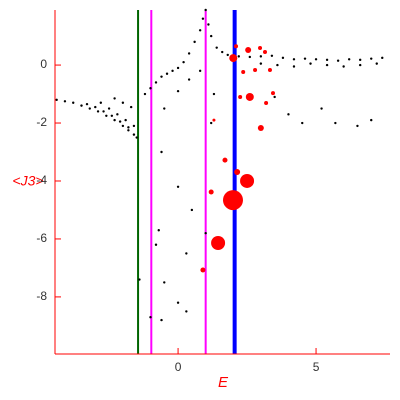 Image resolution: width=400 pixels, height=400 pixels. I want to click on y-tick-label: -6, so click(41, 238).